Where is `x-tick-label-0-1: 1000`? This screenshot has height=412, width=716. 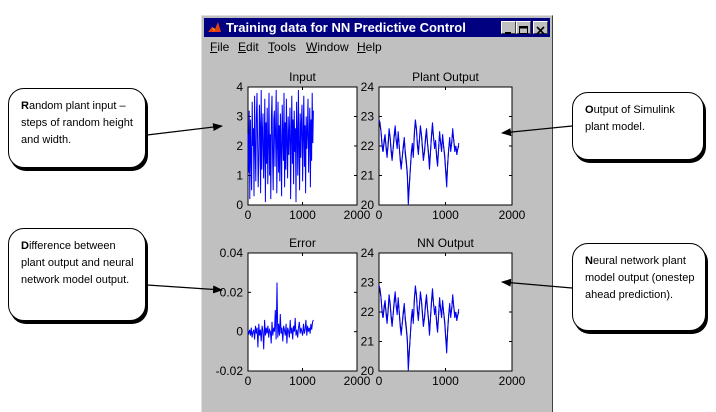 x-tick-label-0-1: 1000 is located at coordinates (302, 215).